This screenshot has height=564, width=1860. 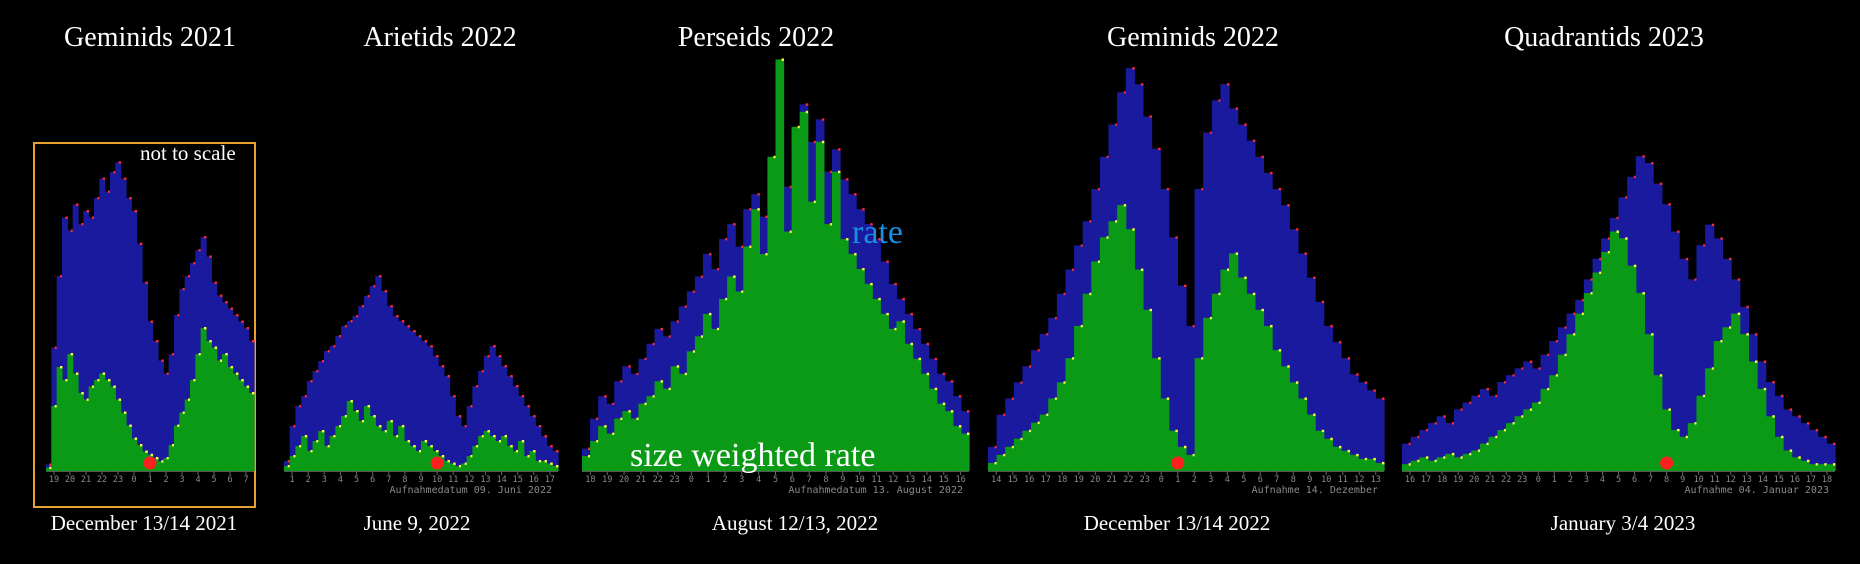 I want to click on tick-label: 2, so click(x=724, y=480).